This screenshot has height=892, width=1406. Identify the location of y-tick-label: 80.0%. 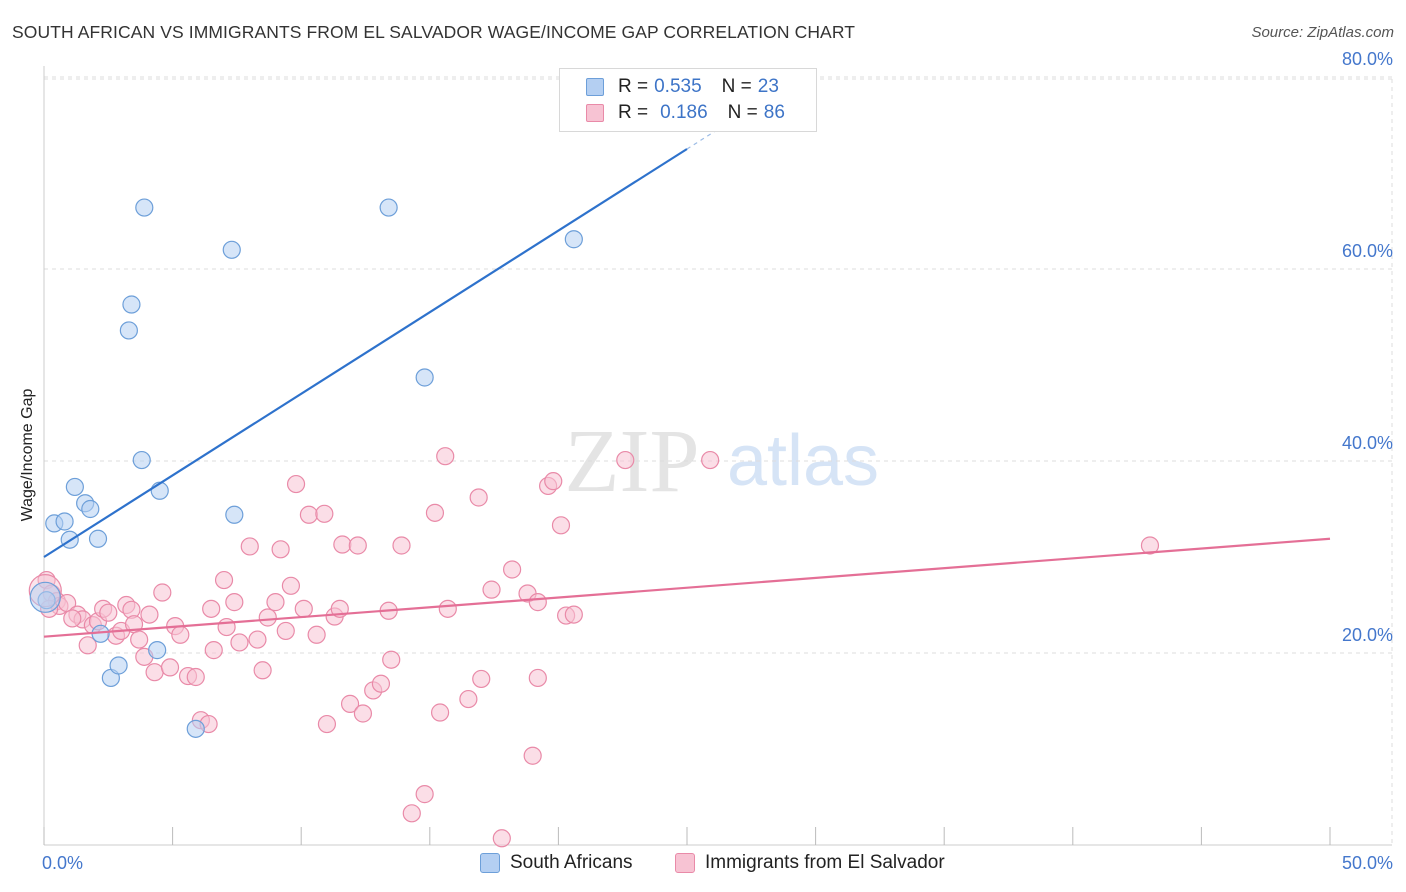
(1367, 59).